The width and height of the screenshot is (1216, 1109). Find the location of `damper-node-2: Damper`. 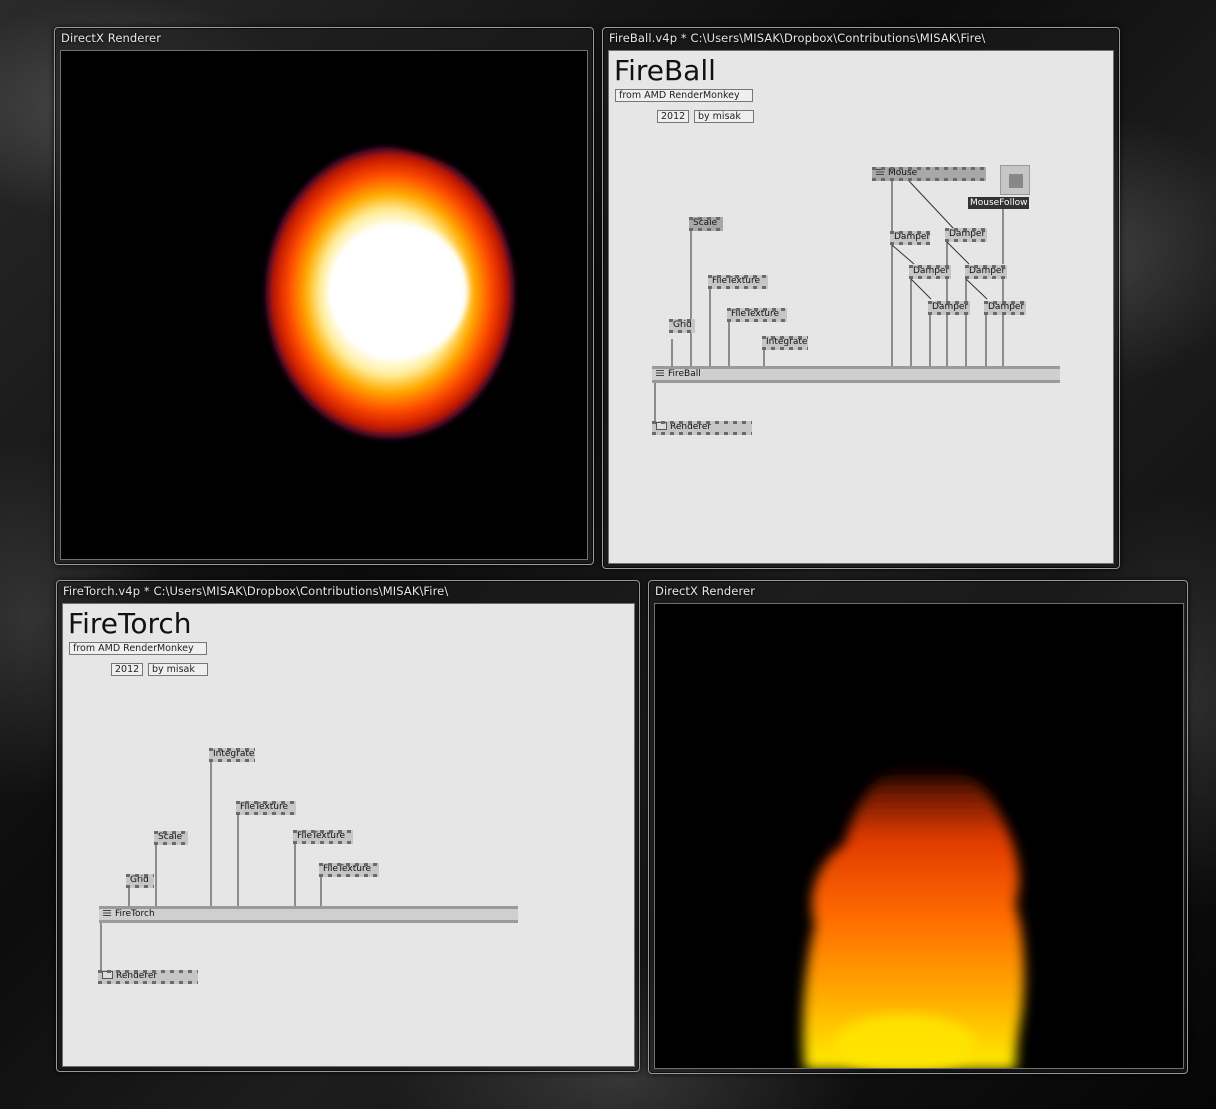

damper-node-2: Damper is located at coordinates (966, 235).